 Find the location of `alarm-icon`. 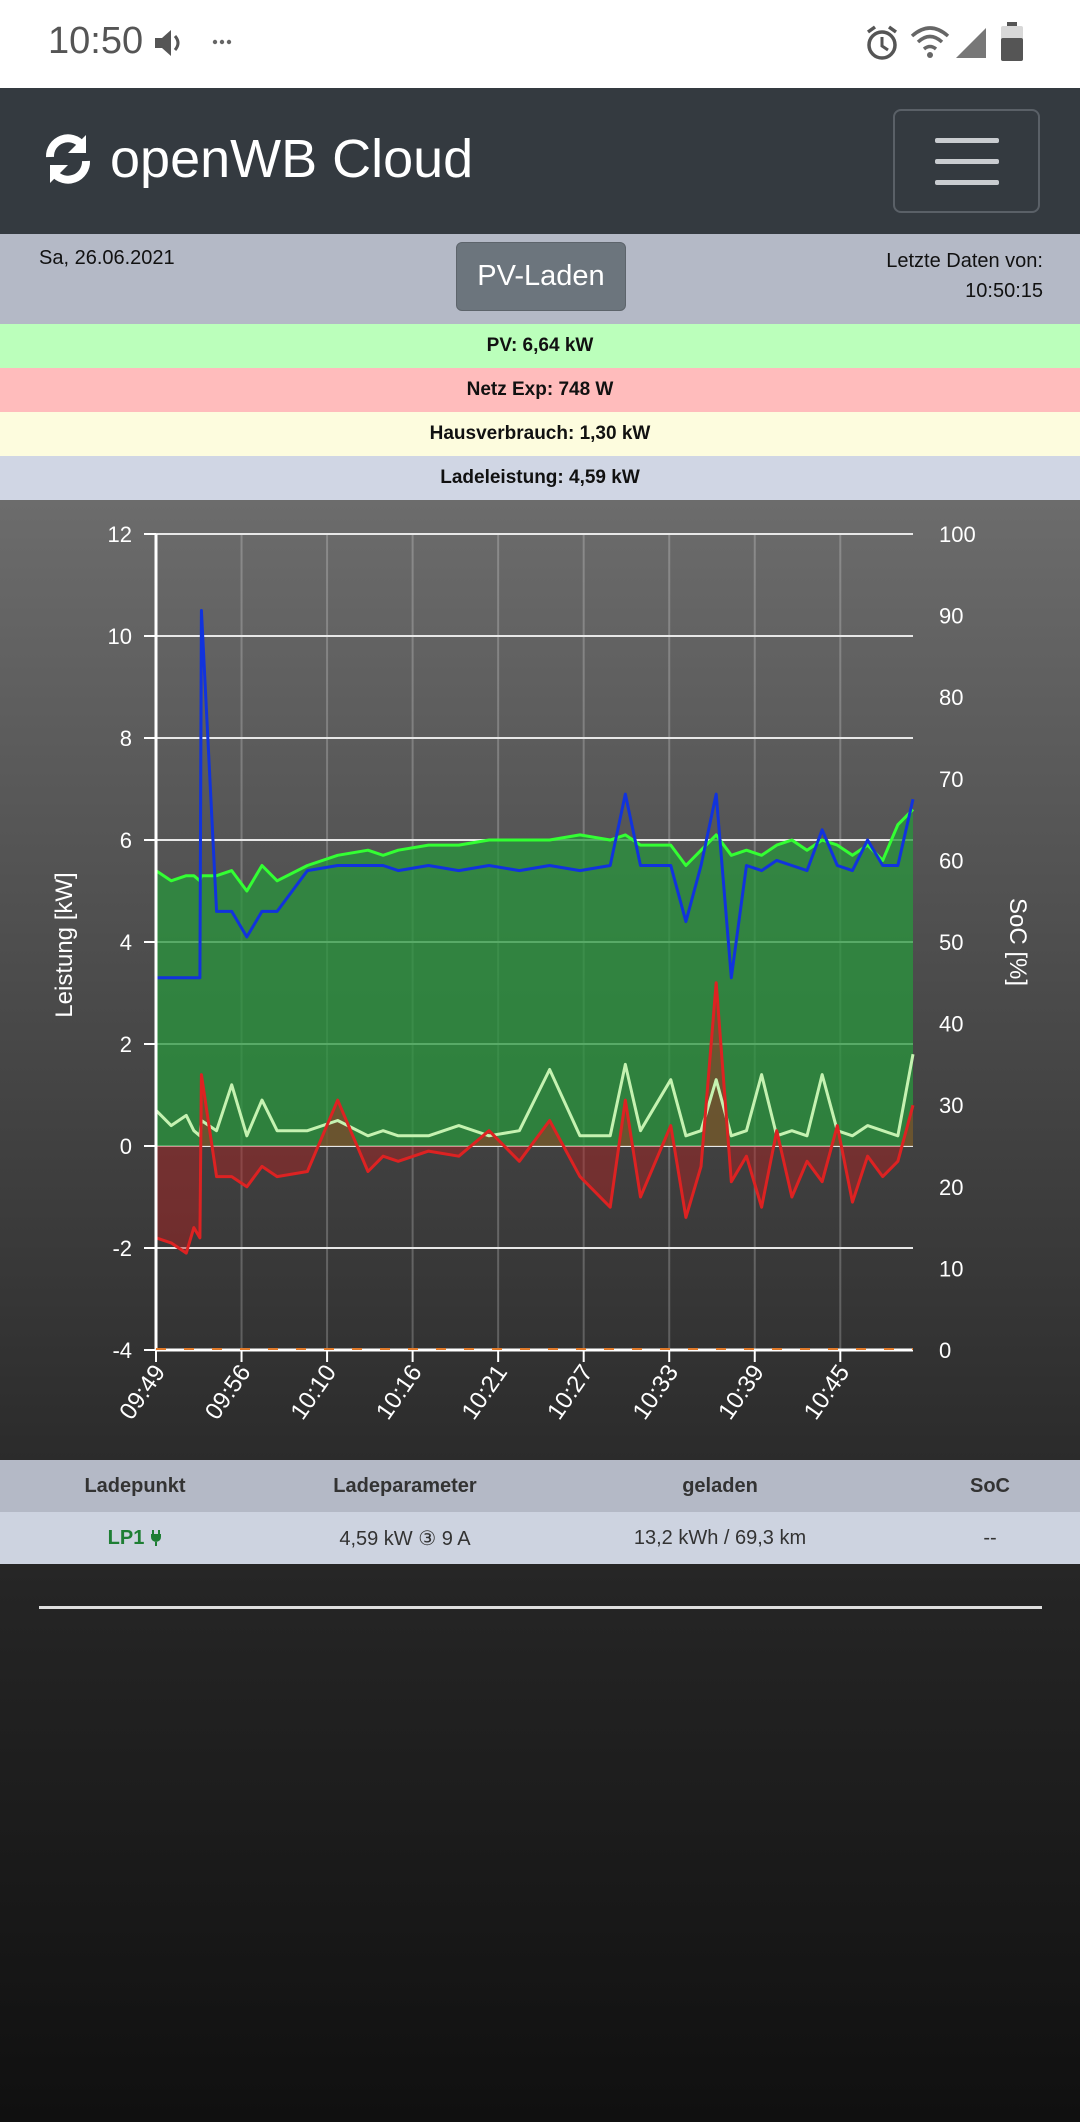

alarm-icon is located at coordinates (882, 42).